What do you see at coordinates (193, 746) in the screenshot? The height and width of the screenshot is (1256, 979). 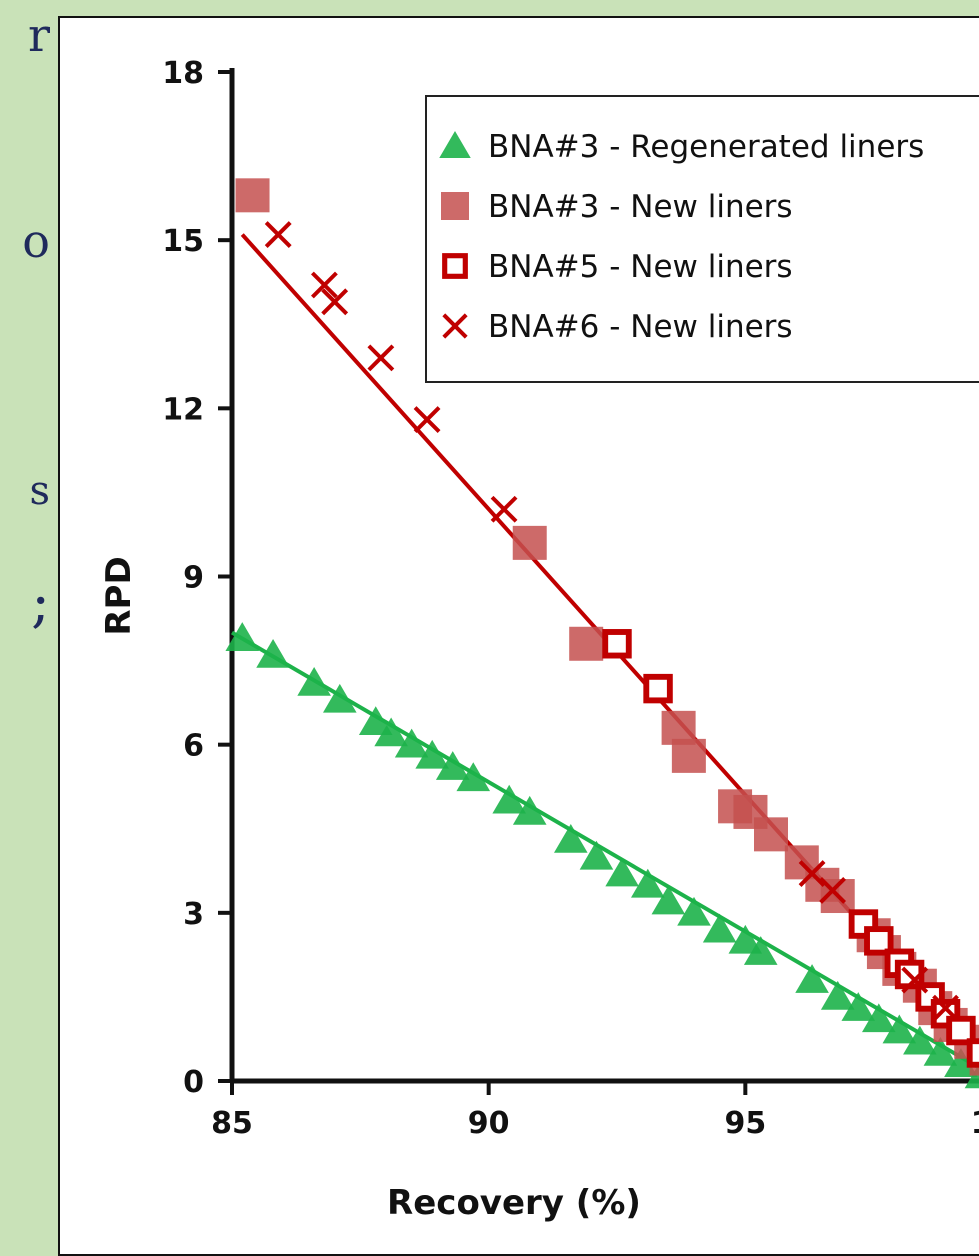 I see `y-tick-label: 6` at bounding box center [193, 746].